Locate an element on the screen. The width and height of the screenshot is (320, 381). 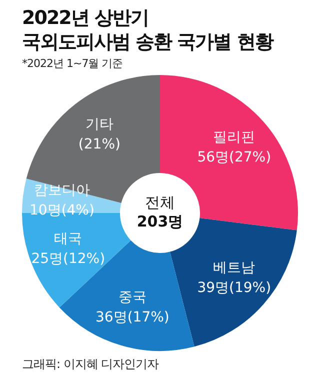
text: 그래픽: 이지혜 디자인기자 is located at coordinates (90, 364).